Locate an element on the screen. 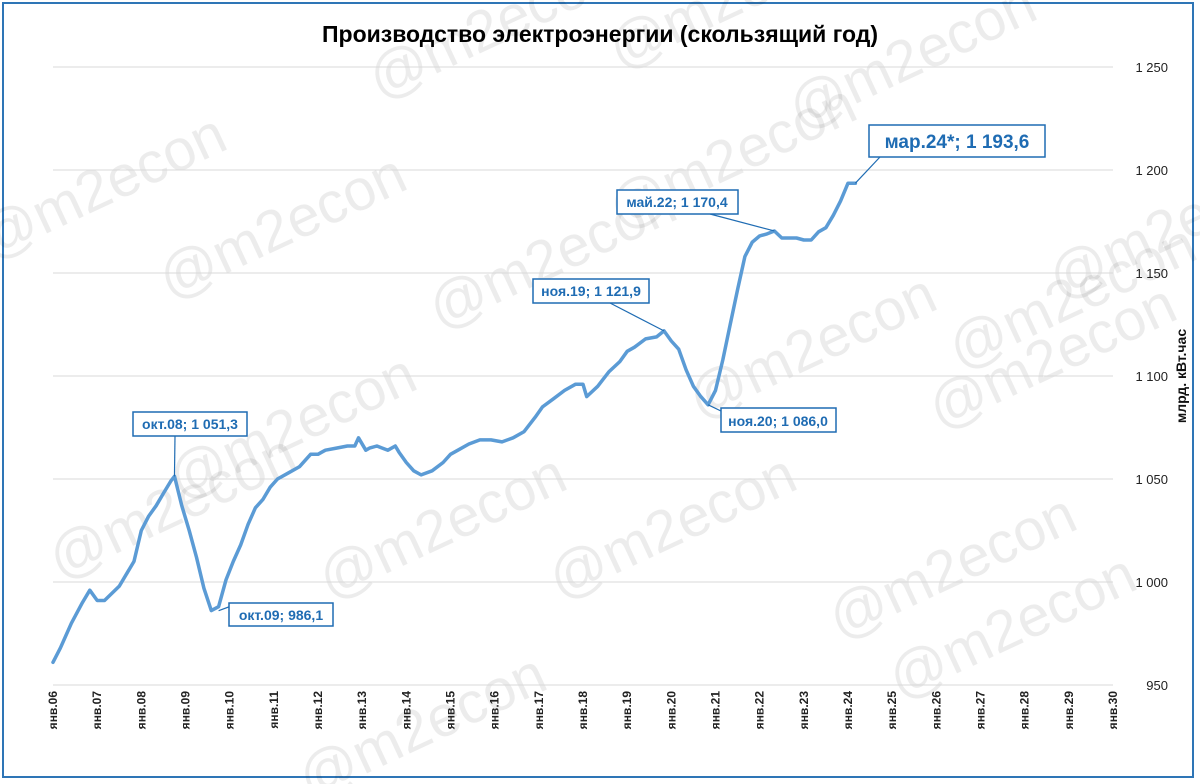  x-tick-label: янв.30 is located at coordinates (1113, 710).